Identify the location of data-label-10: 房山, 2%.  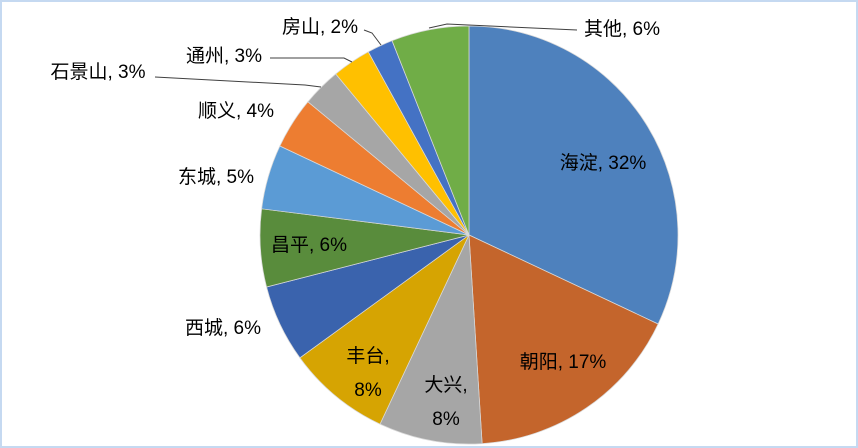
(320, 27).